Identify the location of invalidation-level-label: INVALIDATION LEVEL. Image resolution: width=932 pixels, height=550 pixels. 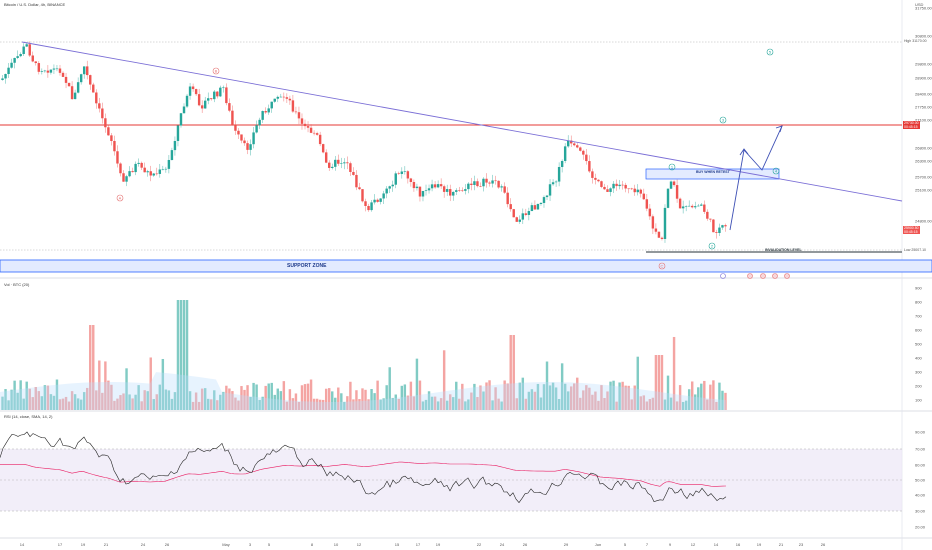
(783, 250).